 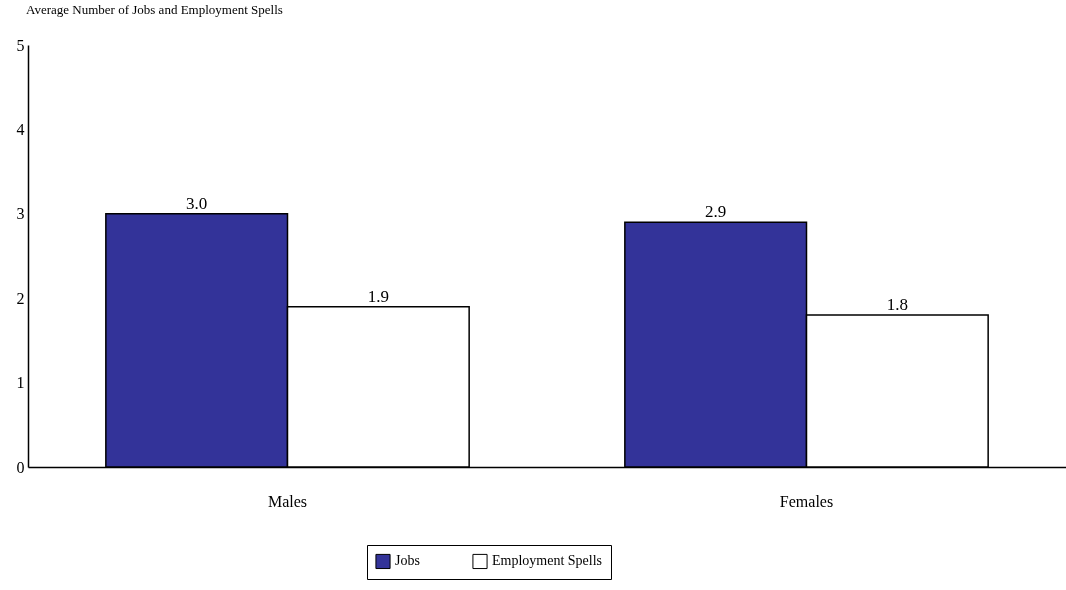 What do you see at coordinates (20, 467) in the screenshot?
I see `y-tick-label: 0` at bounding box center [20, 467].